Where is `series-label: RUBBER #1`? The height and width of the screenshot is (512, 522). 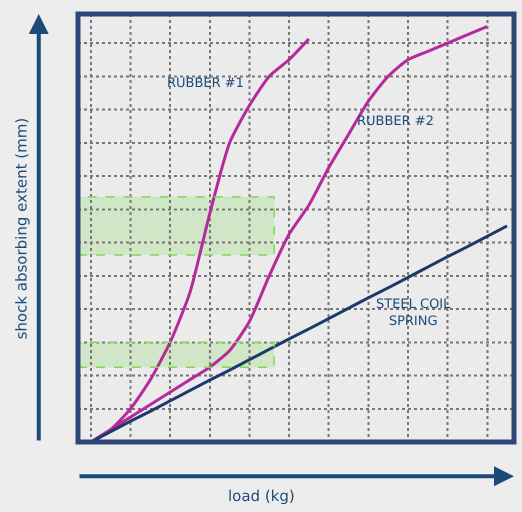
series-label: RUBBER #1 is located at coordinates (205, 83).